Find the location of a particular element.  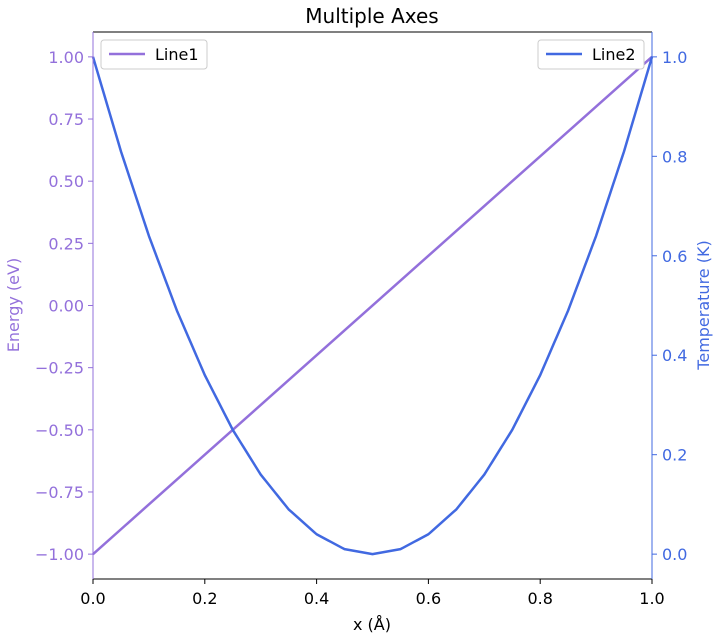

left-tick-label: 0.00 is located at coordinates (66, 306).